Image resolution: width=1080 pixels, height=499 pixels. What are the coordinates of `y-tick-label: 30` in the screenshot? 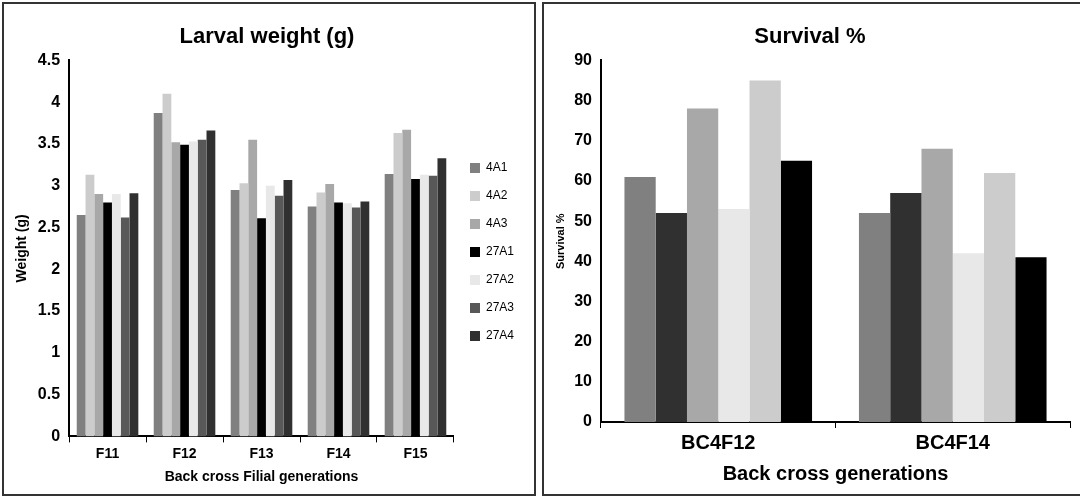 It's located at (583, 300).